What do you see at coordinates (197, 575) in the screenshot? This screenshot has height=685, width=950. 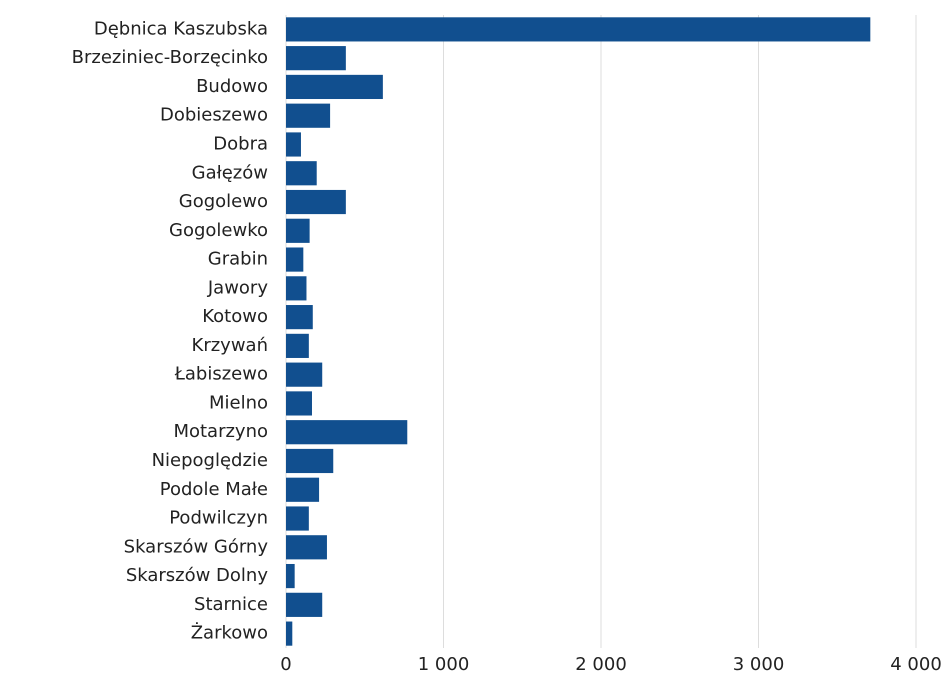 I see `y-tick-label: Skarszów Dolny` at bounding box center [197, 575].